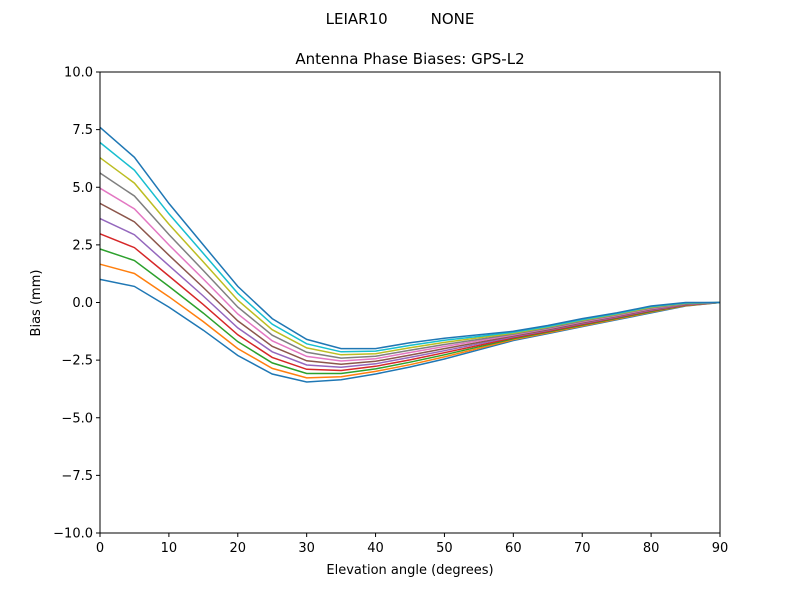 The height and width of the screenshot is (604, 800). Describe the element at coordinates (720, 548) in the screenshot. I see `x-tick-label: 90` at that location.